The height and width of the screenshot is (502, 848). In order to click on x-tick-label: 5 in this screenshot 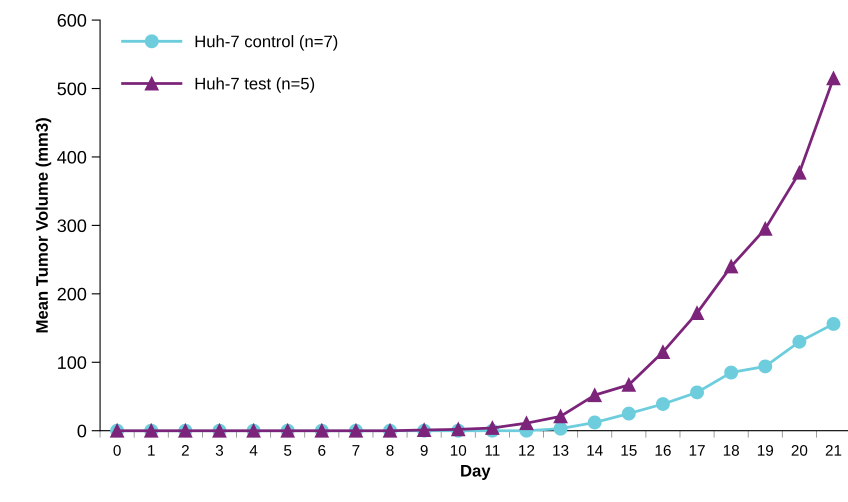, I will do `click(288, 450)`.